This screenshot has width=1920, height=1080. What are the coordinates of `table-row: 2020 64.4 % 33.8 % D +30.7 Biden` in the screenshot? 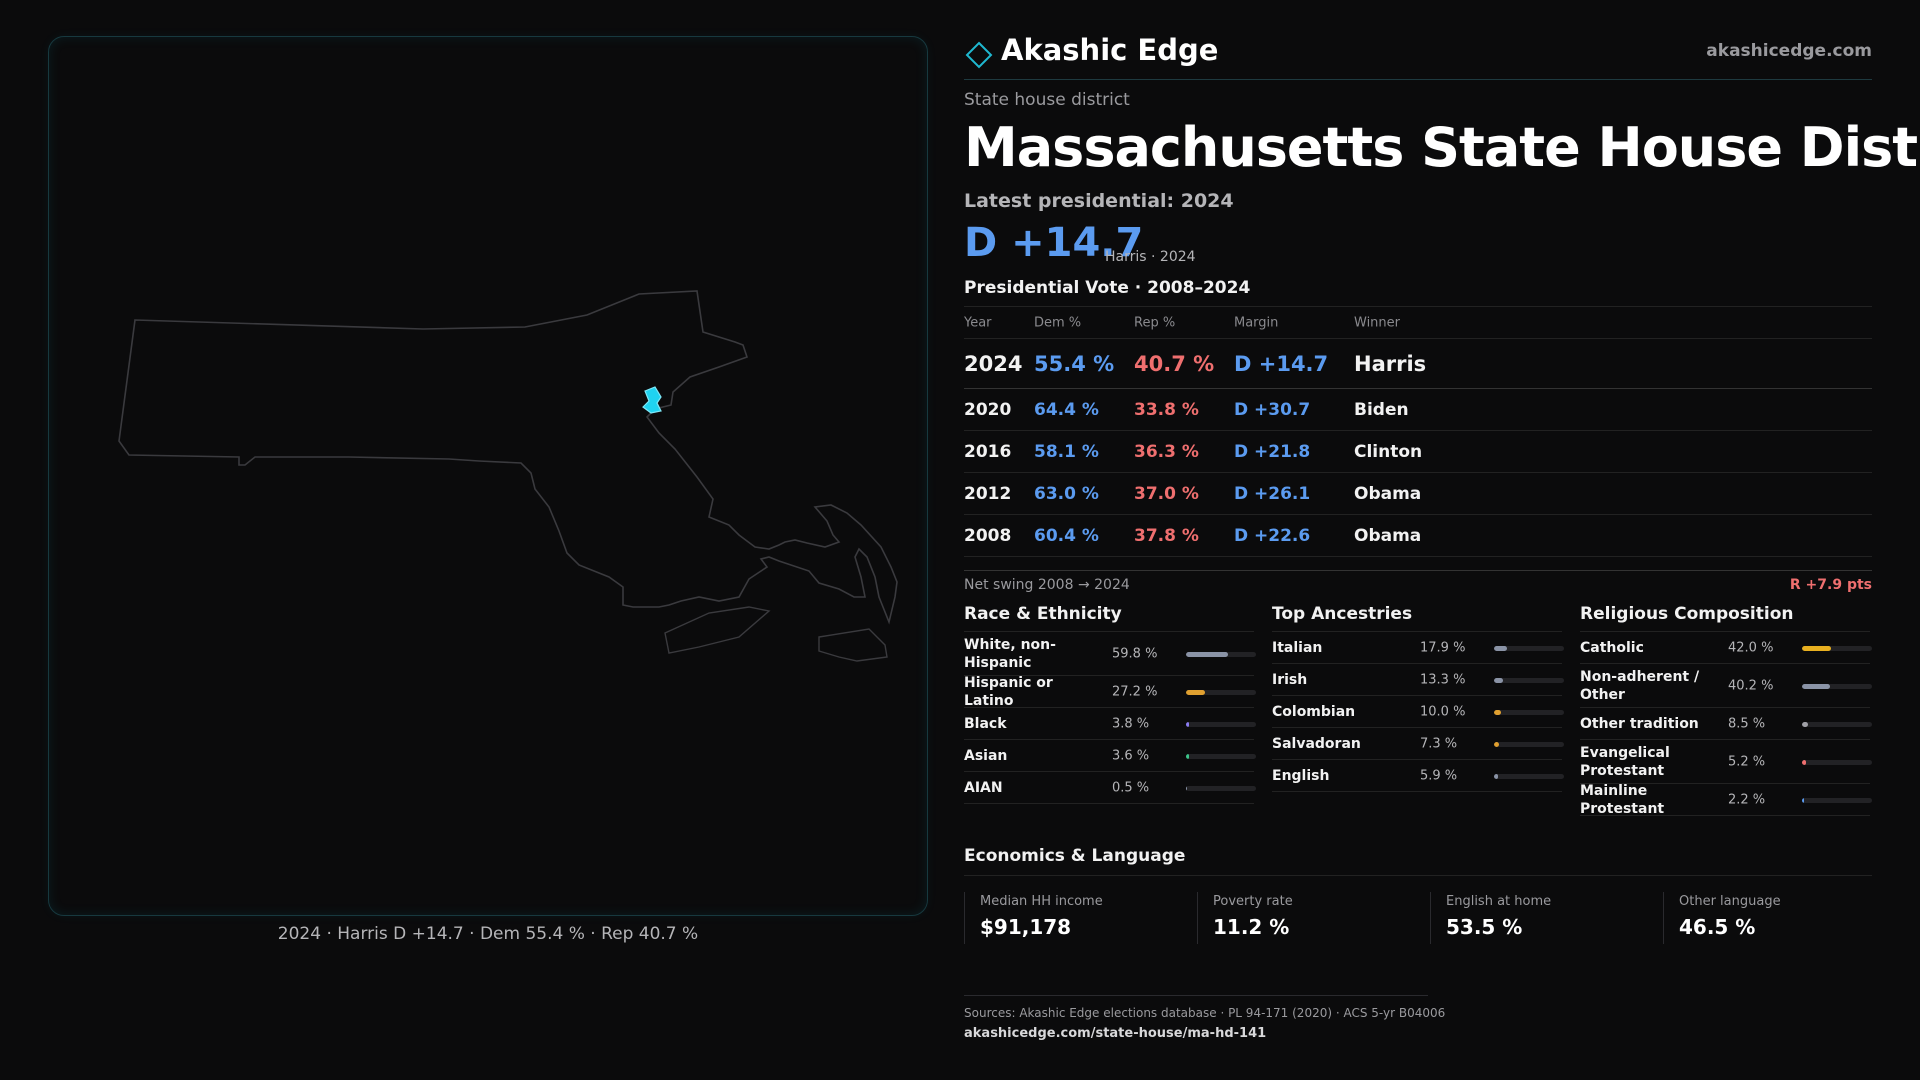 It's located at (1418, 410).